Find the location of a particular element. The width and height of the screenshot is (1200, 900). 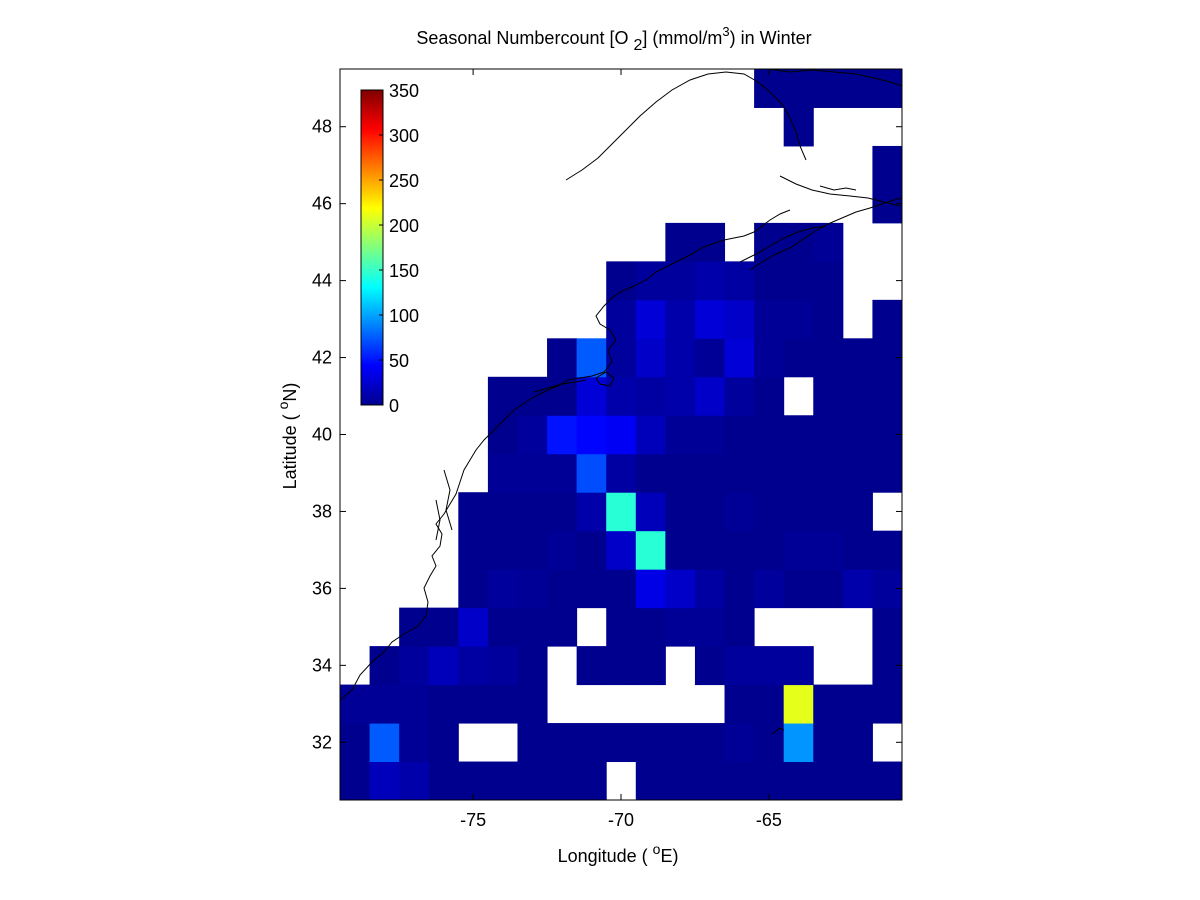

y-tick-label: 48 is located at coordinates (322, 127).